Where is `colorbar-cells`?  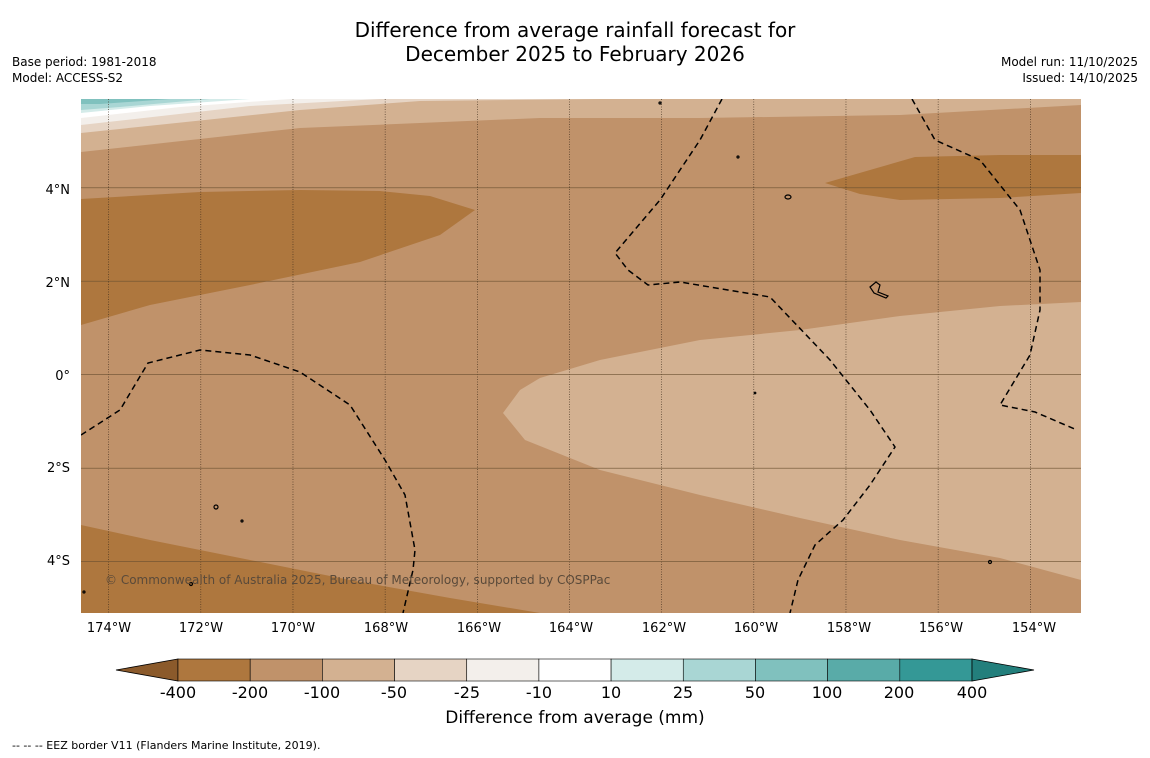
colorbar-cells is located at coordinates (575, 670).